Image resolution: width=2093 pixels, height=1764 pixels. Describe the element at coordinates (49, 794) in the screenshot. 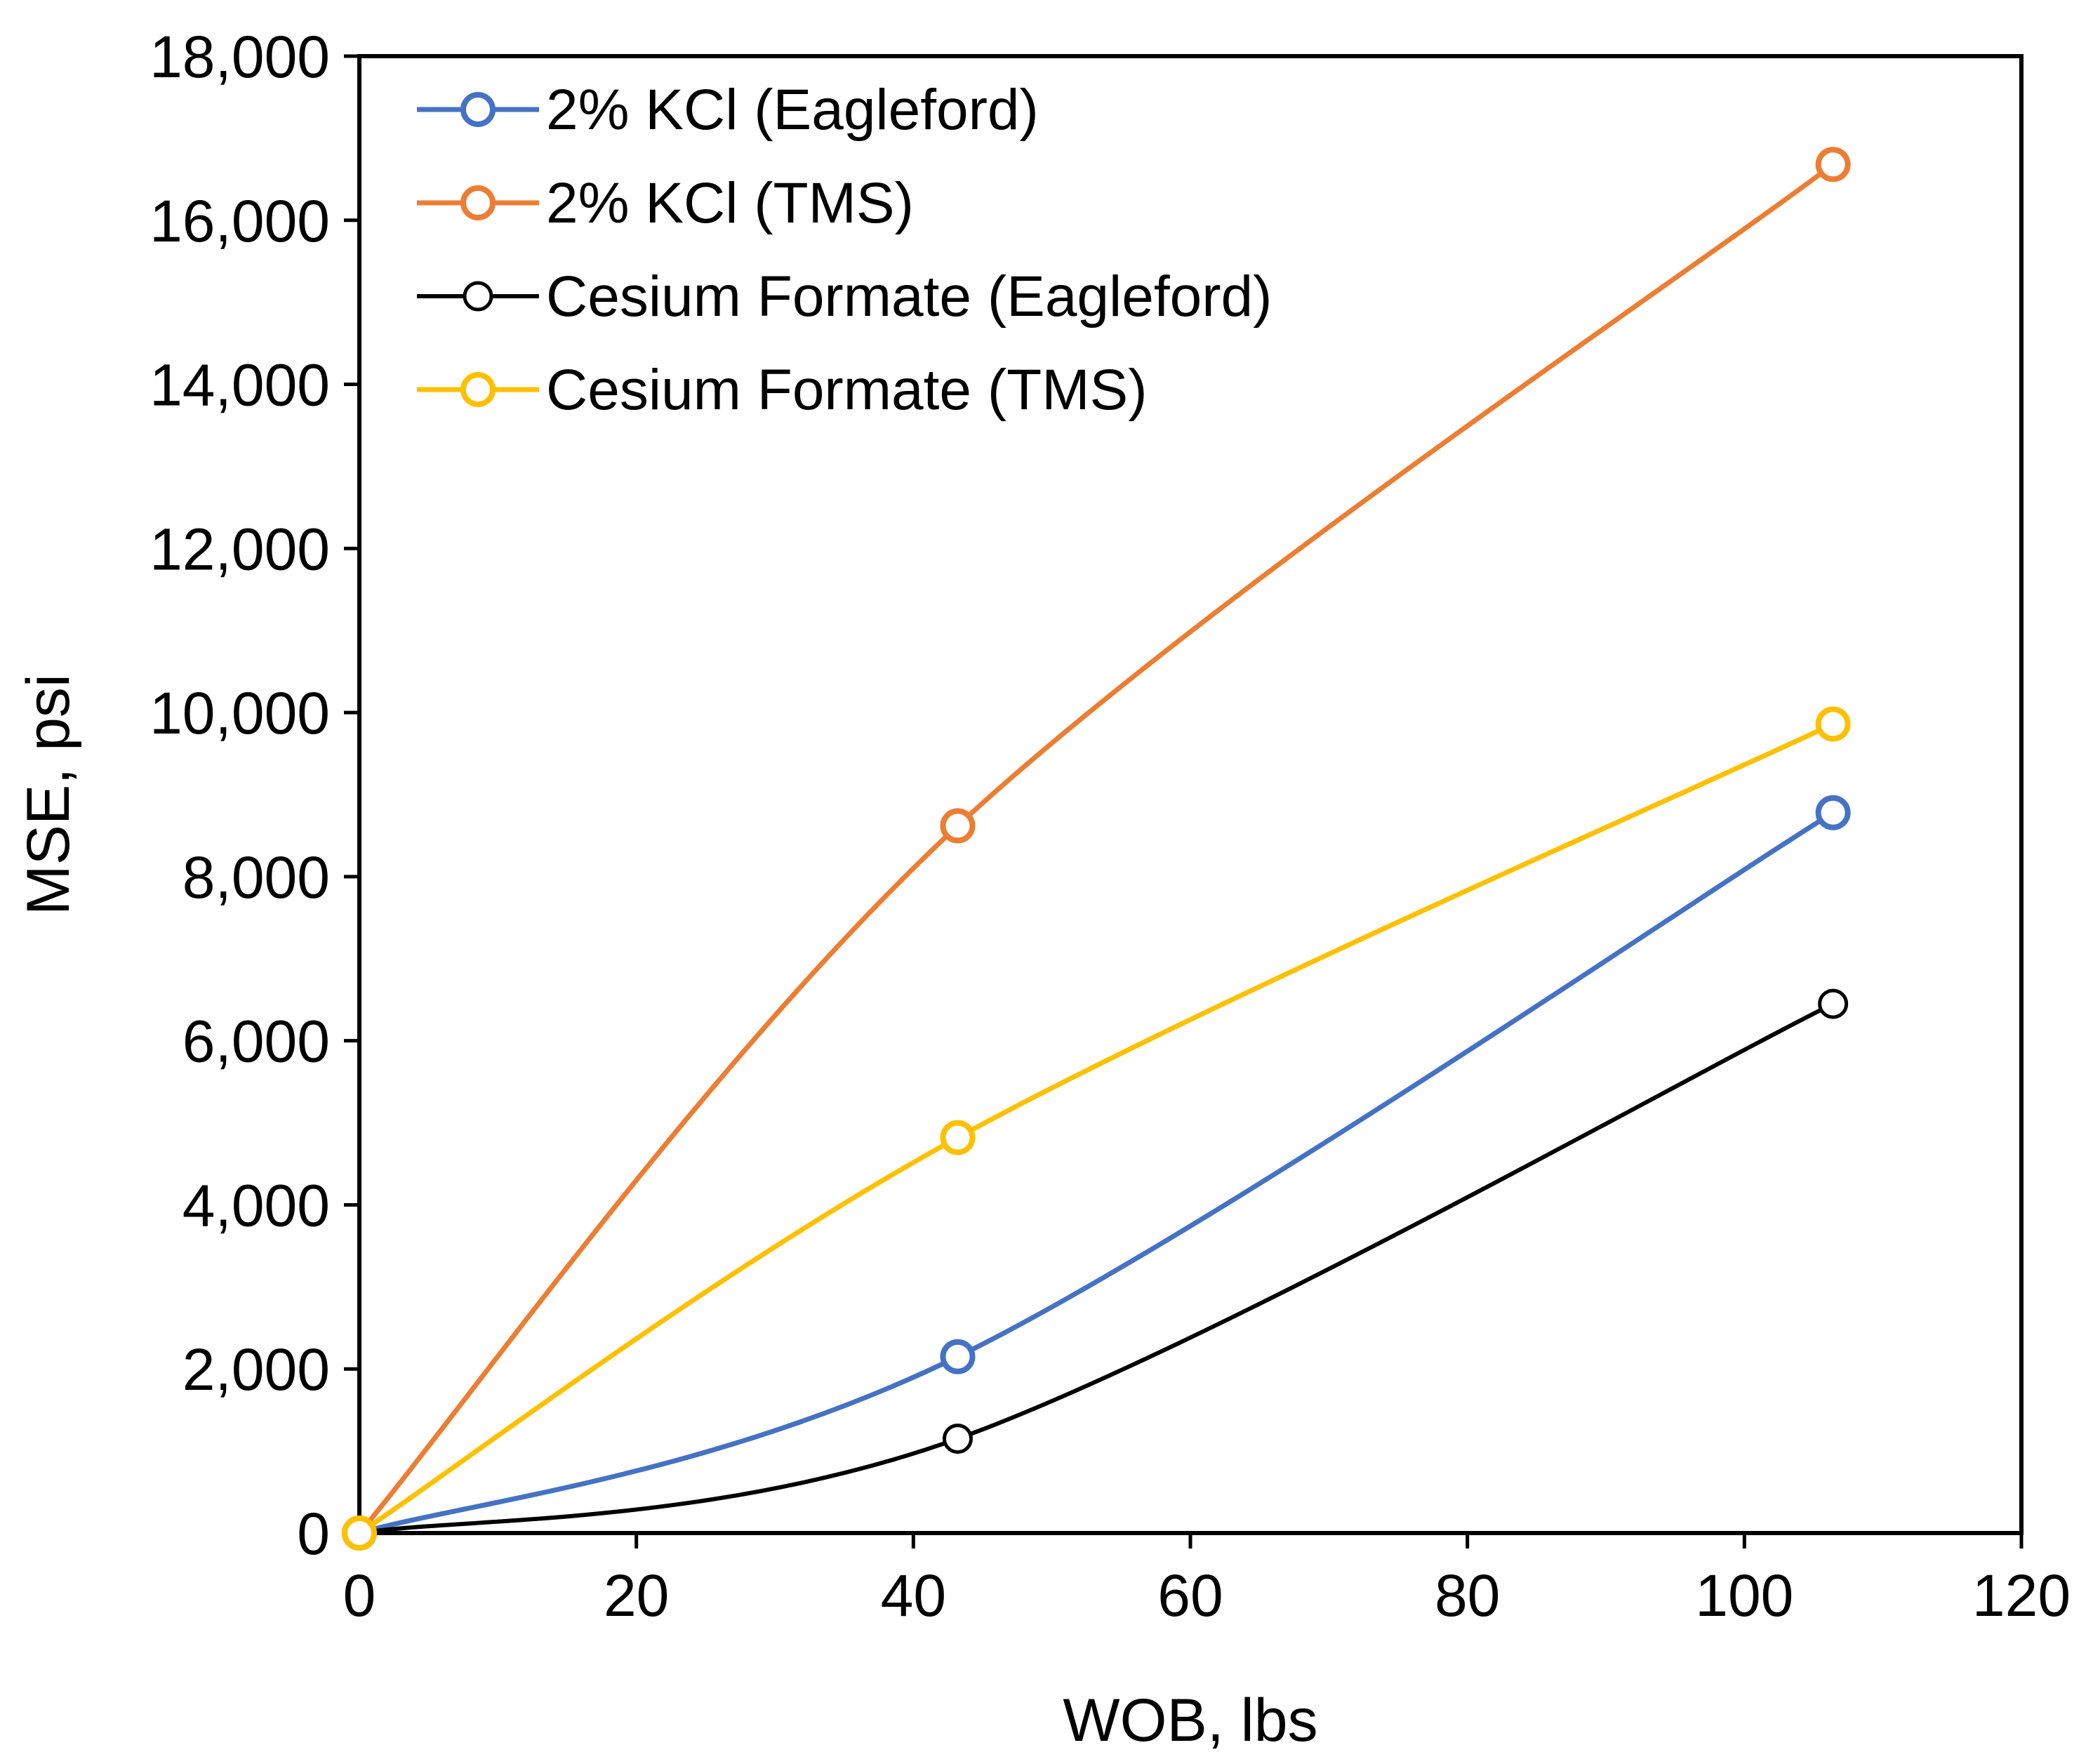

I see `y-axis-title: MSE, psi` at that location.